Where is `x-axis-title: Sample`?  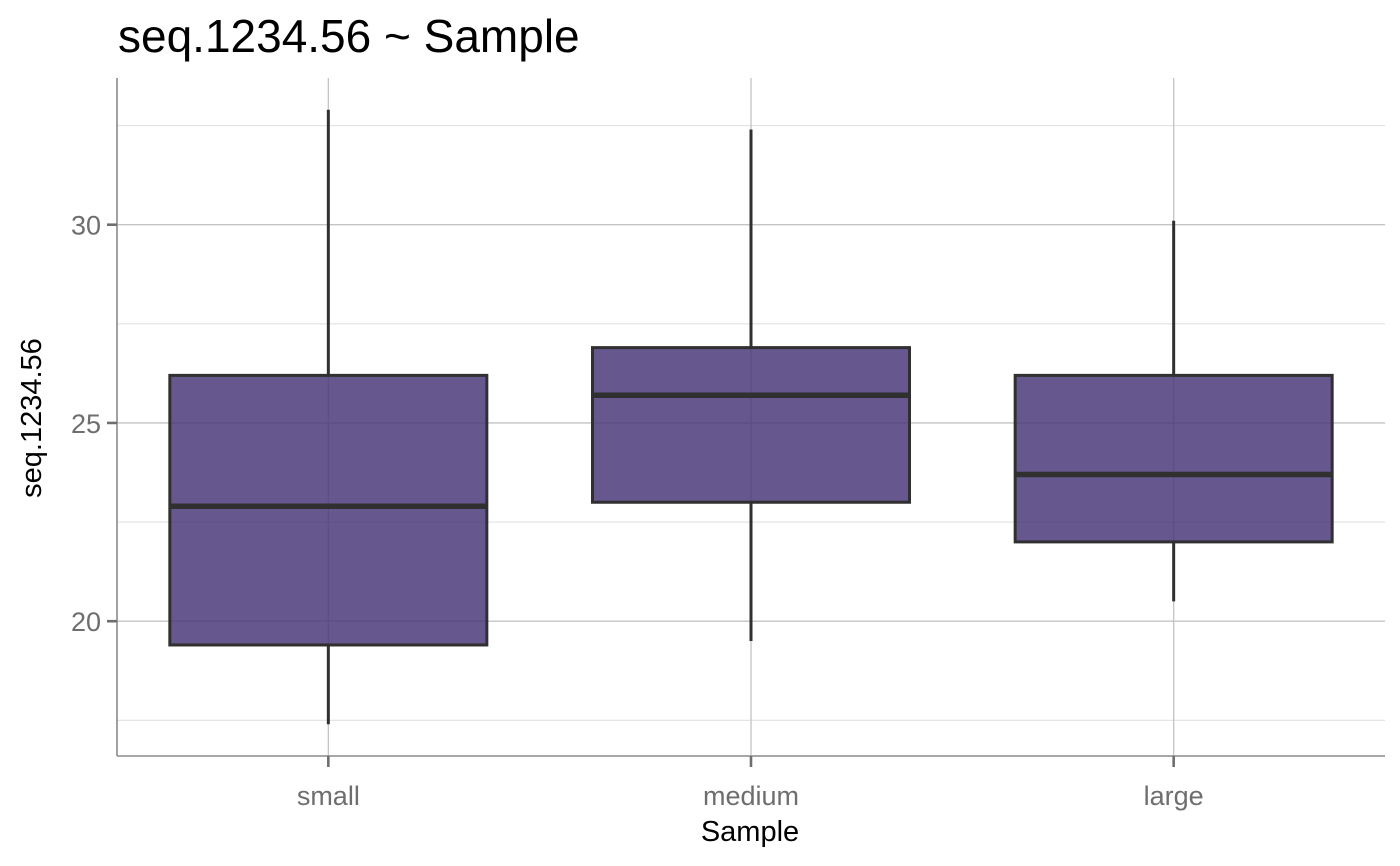
x-axis-title: Sample is located at coordinates (750, 832).